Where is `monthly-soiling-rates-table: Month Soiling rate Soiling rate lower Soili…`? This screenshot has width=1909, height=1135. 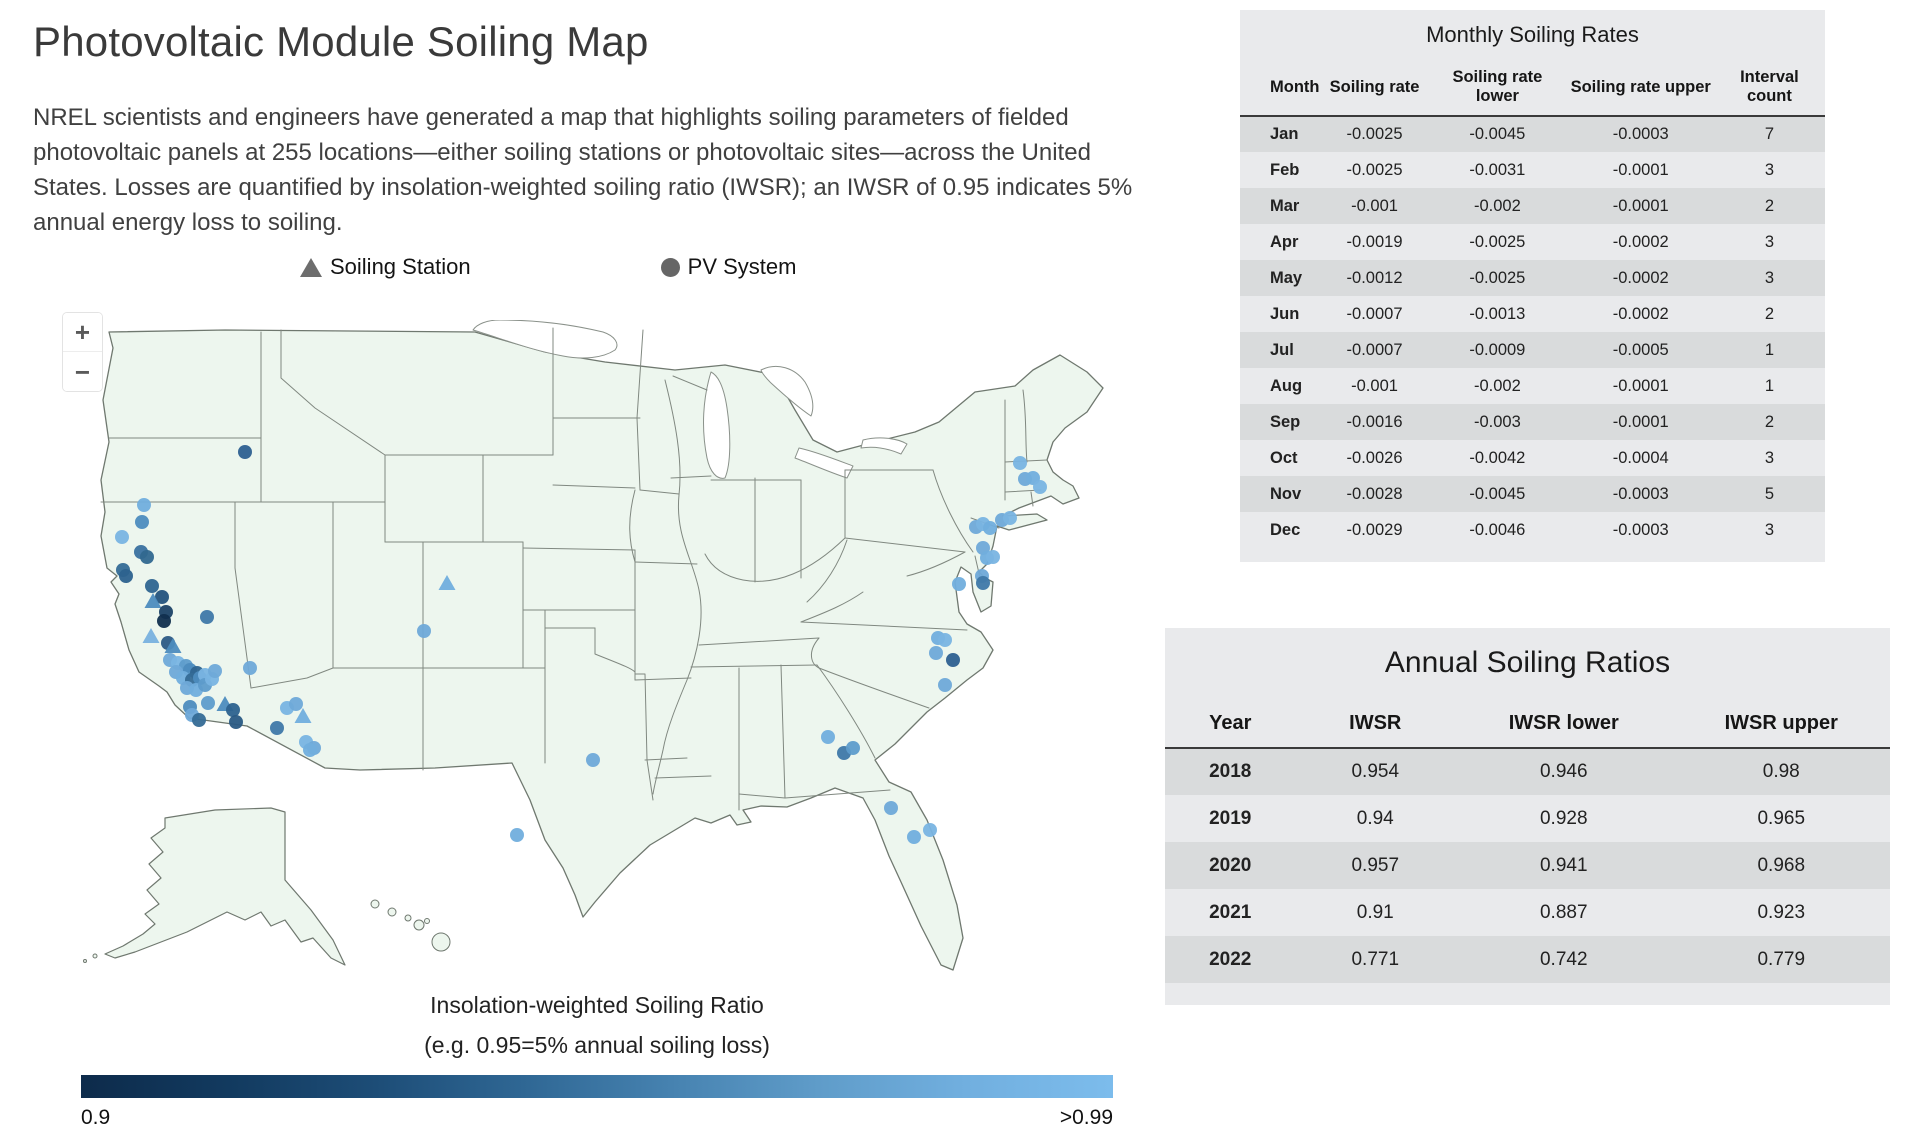 monthly-soiling-rates-table: Month Soiling rate Soiling rate lower Soili… is located at coordinates (1532, 305).